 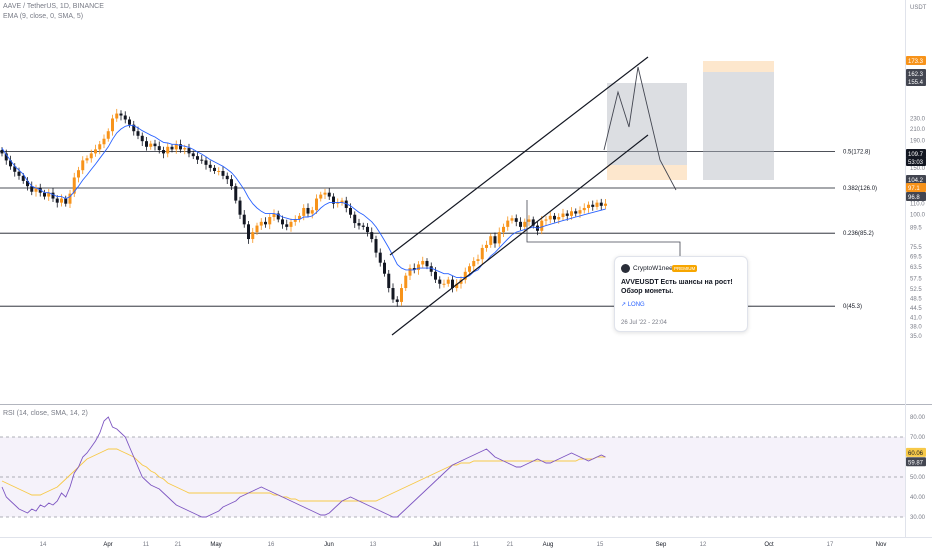 I want to click on rsi-badge, so click(x=916, y=452).